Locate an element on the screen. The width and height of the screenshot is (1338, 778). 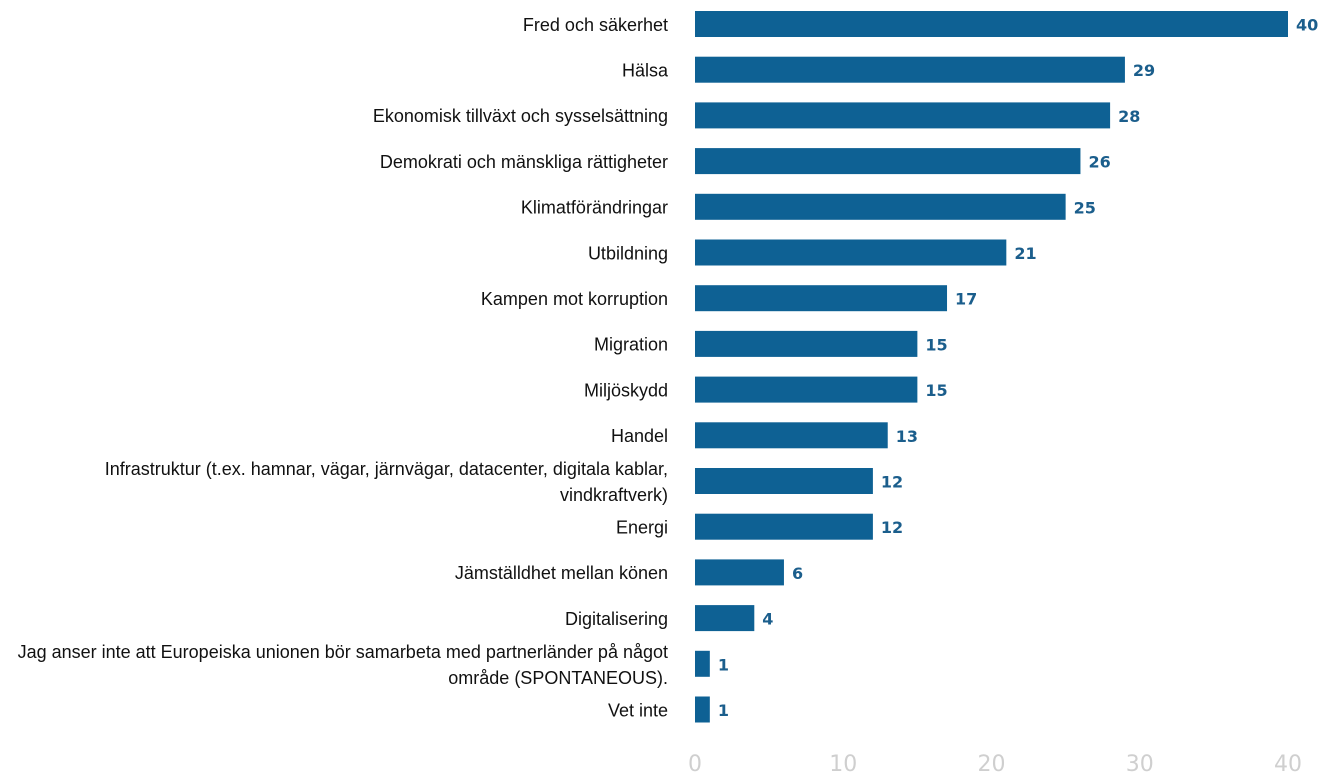
category-label: Energi is located at coordinates (642, 527).